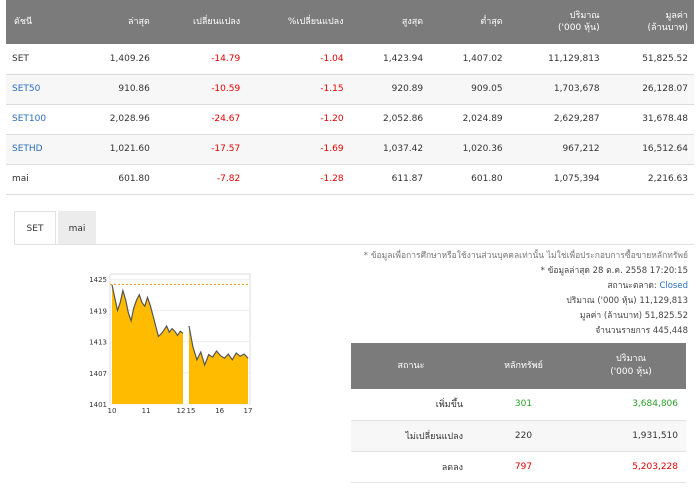 The image size is (700, 504). Describe the element at coordinates (116, 89) in the screenshot. I see `last-value: 910.86` at that location.